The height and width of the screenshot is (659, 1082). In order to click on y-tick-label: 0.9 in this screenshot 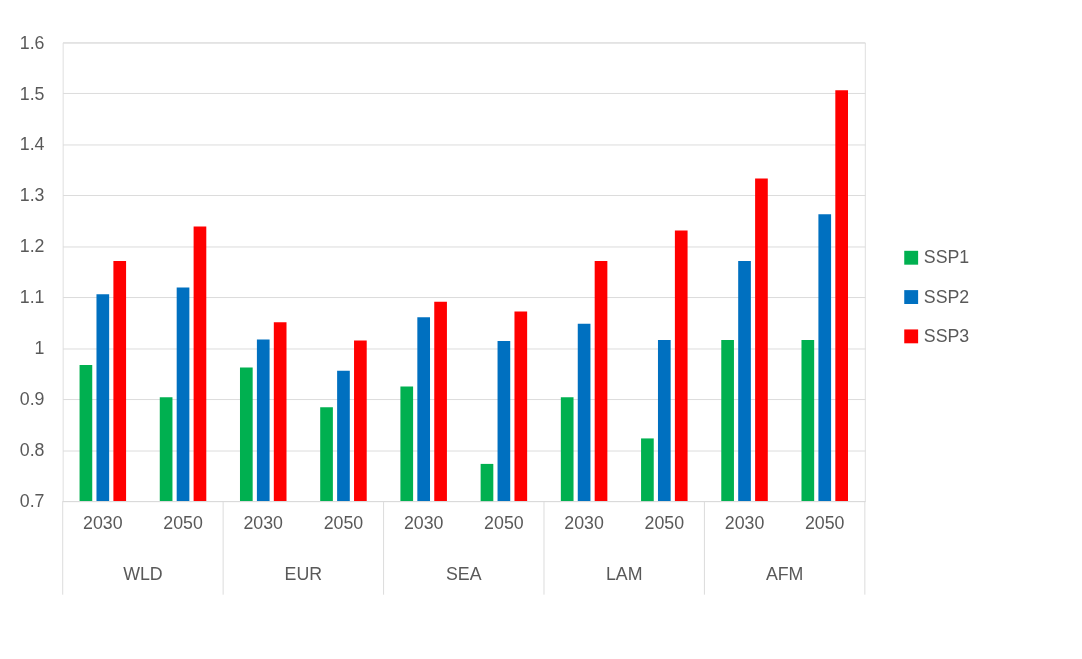, I will do `click(32, 399)`.